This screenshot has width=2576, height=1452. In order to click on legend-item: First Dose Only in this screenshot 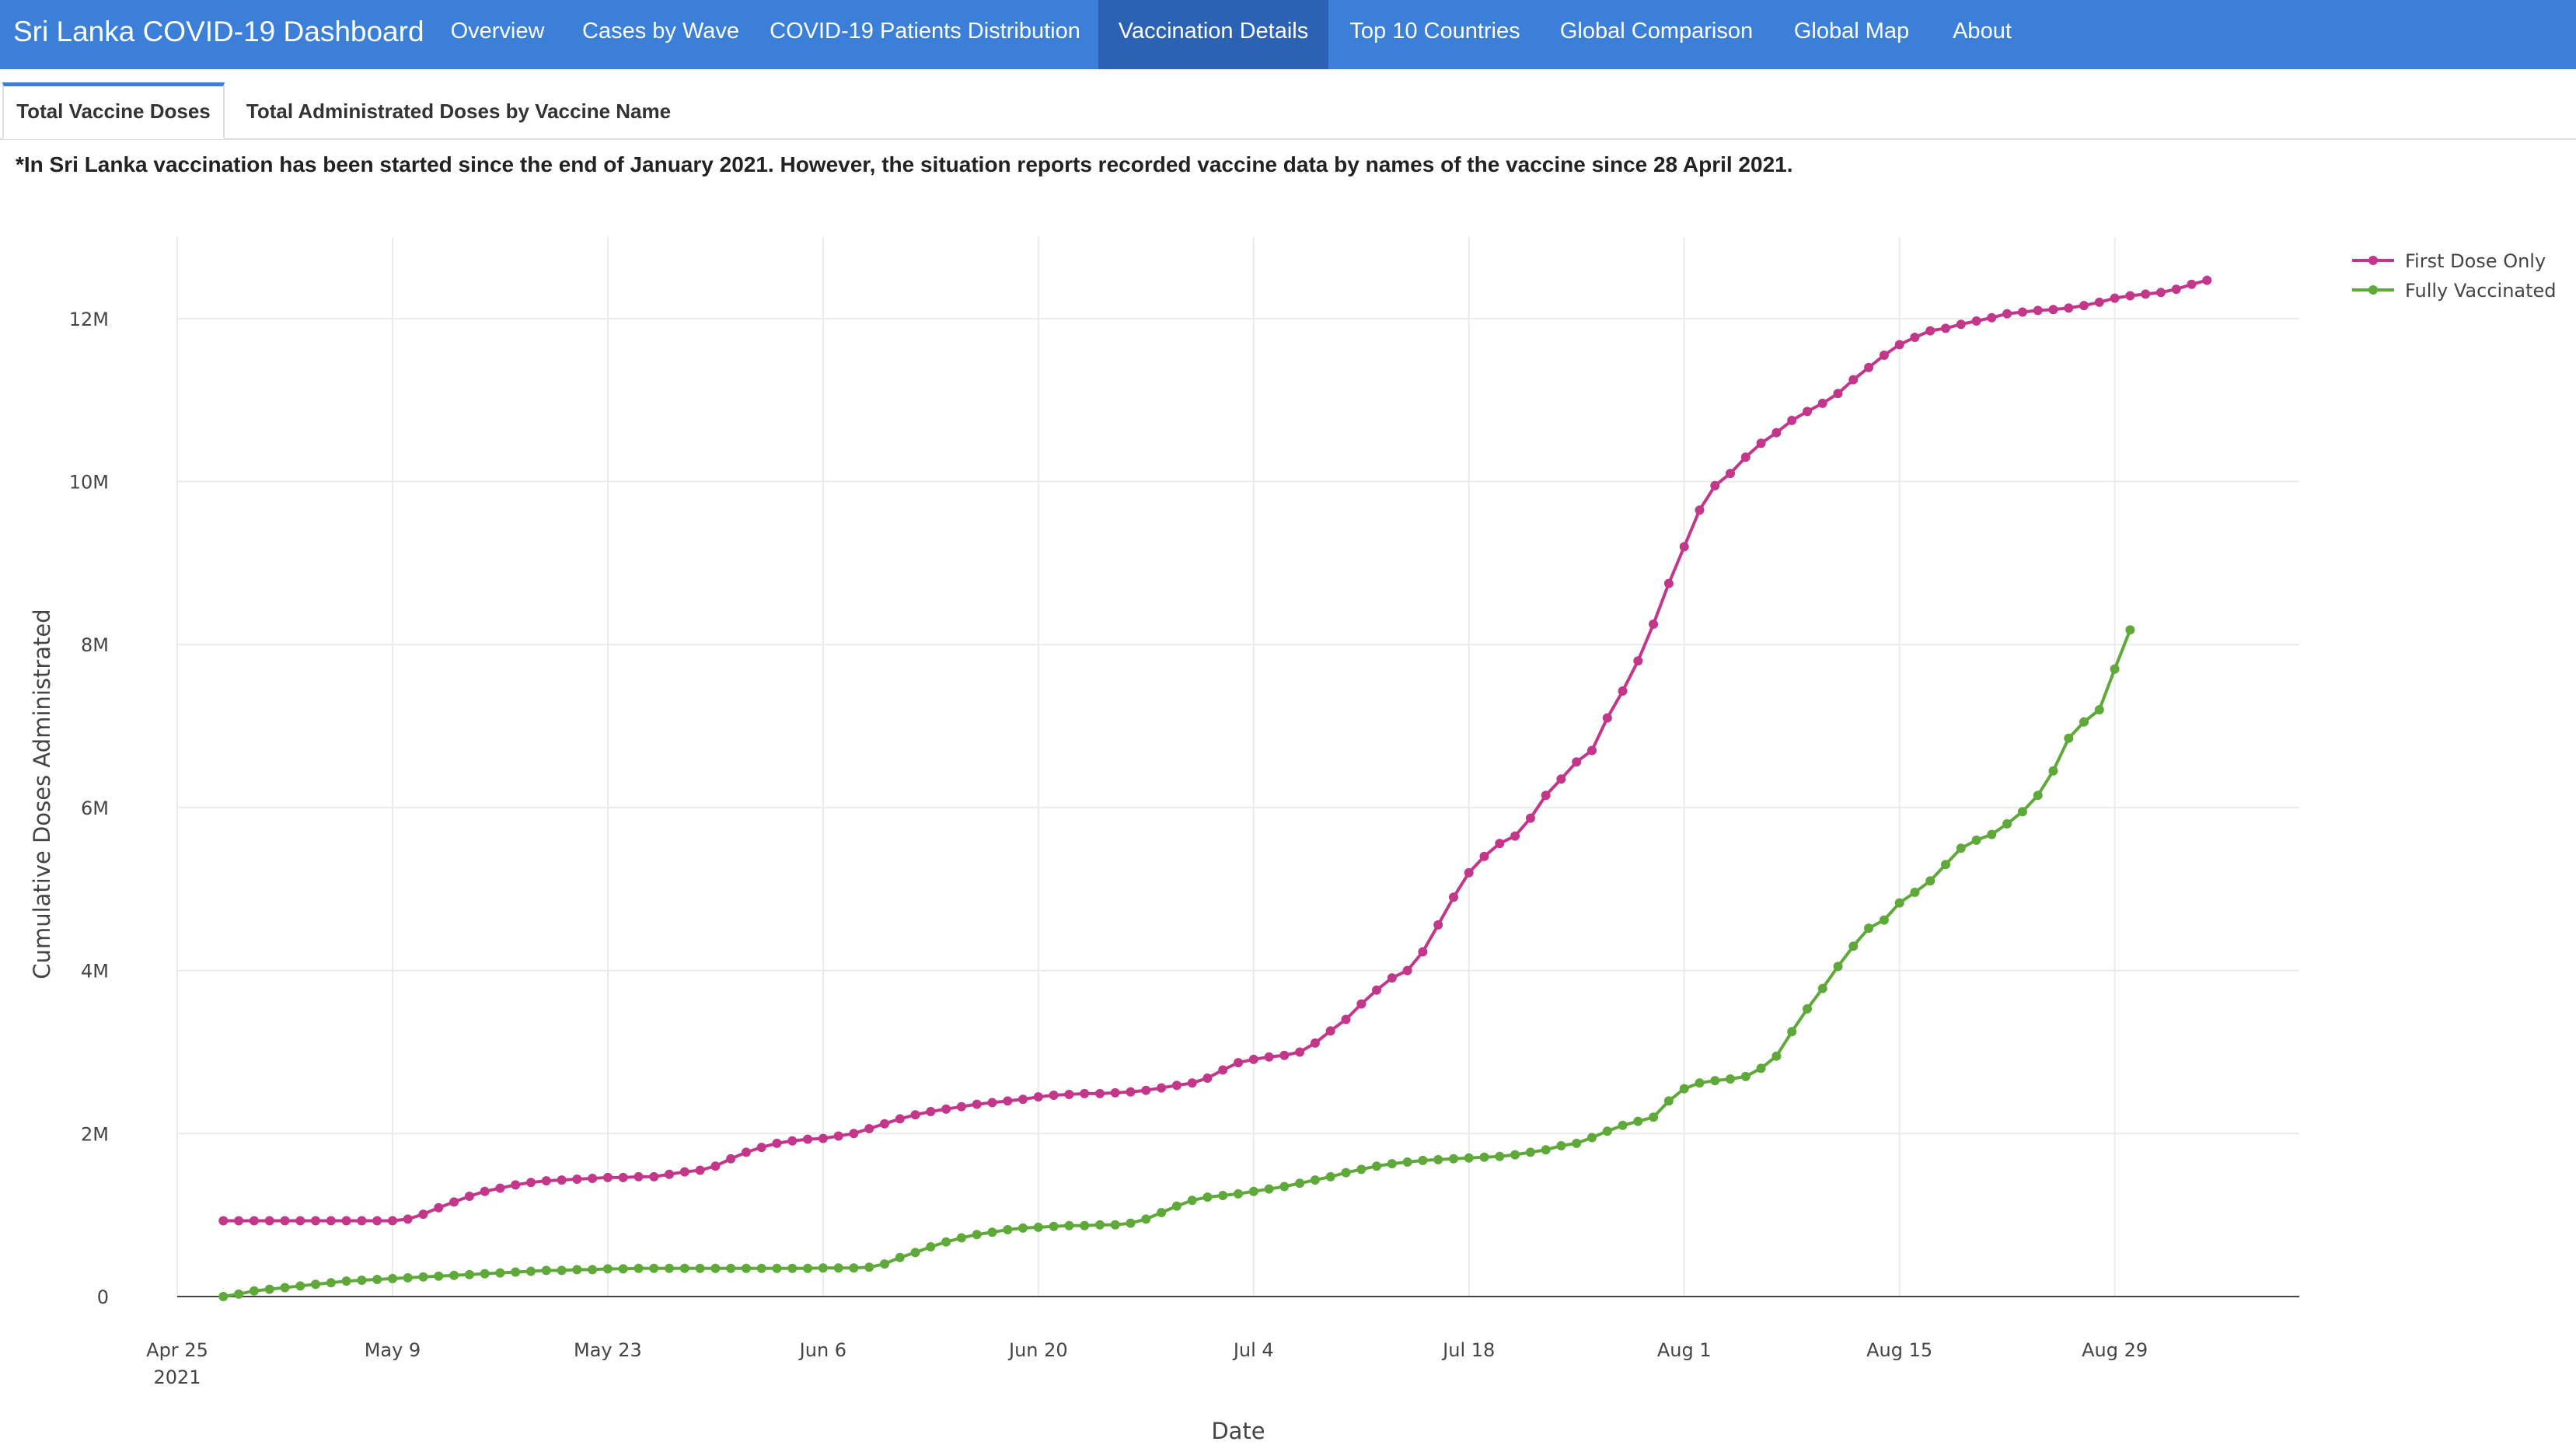, I will do `click(2449, 261)`.